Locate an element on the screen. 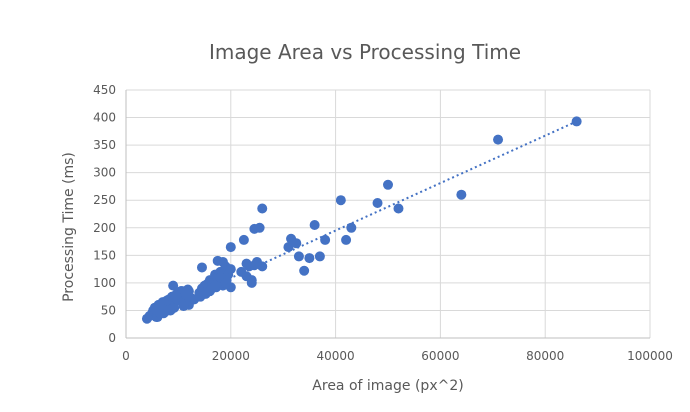 This screenshot has height=412, width=690. y-tick-label: 50 is located at coordinates (108, 310).